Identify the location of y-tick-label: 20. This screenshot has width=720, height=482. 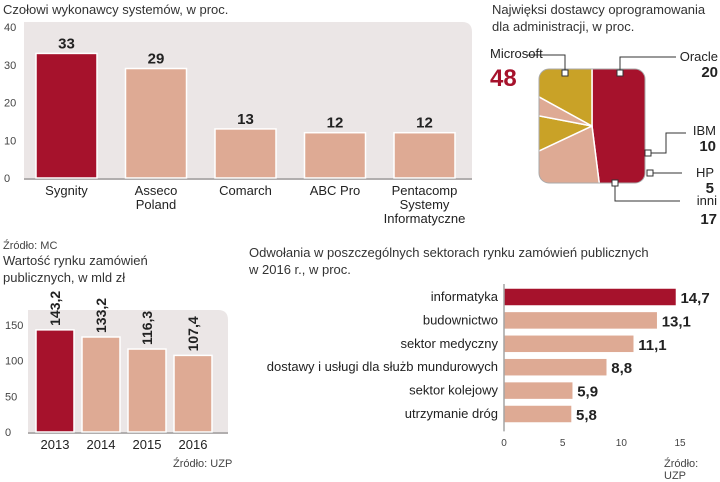
(10, 104).